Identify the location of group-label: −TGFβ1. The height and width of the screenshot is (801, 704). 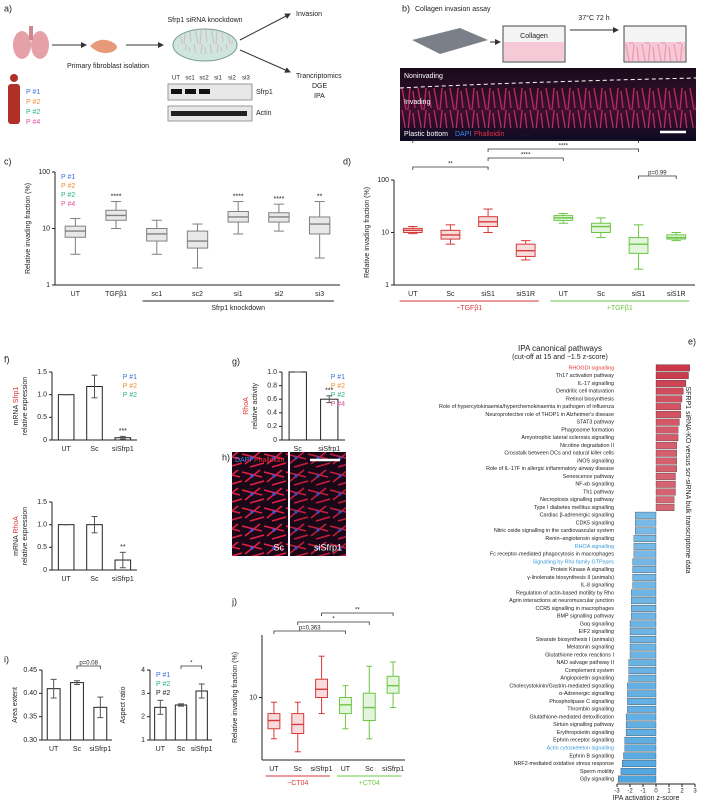
(469, 308).